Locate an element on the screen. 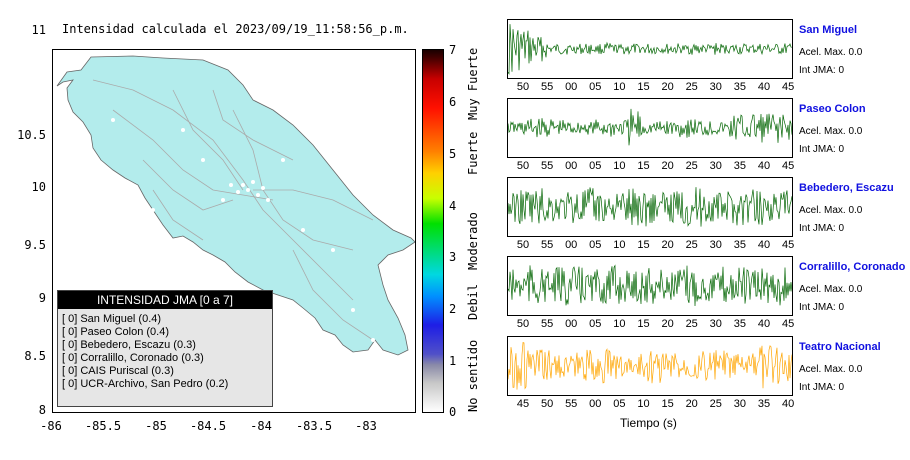 The width and height of the screenshot is (910, 460). colorbar-tick: 4 is located at coordinates (453, 206).